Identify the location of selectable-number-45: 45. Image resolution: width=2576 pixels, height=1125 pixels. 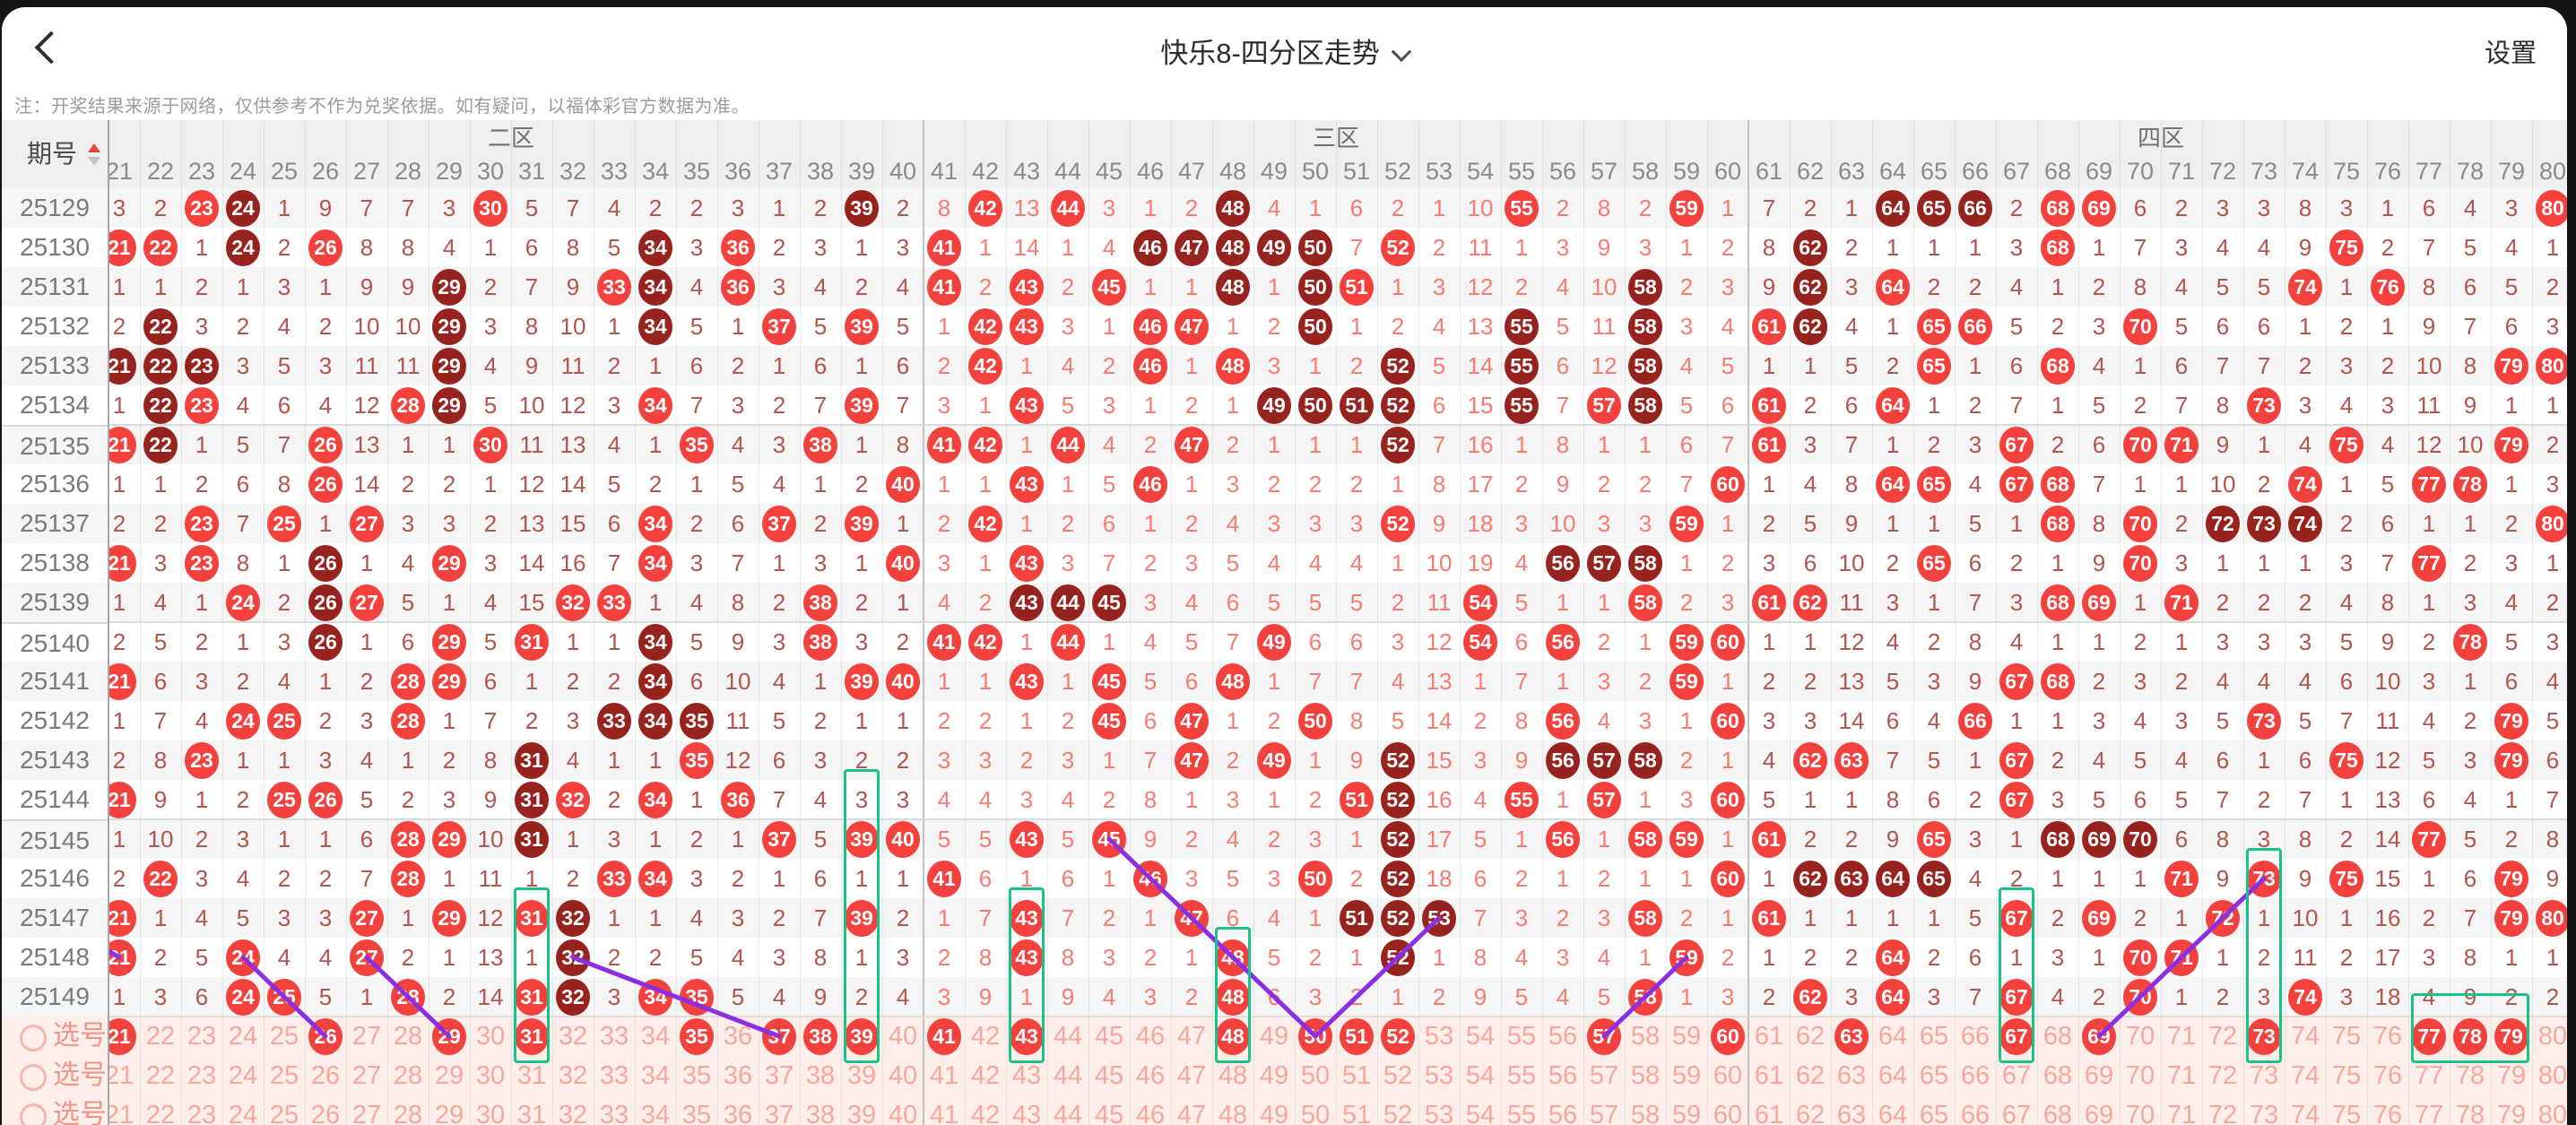
(1109, 1075).